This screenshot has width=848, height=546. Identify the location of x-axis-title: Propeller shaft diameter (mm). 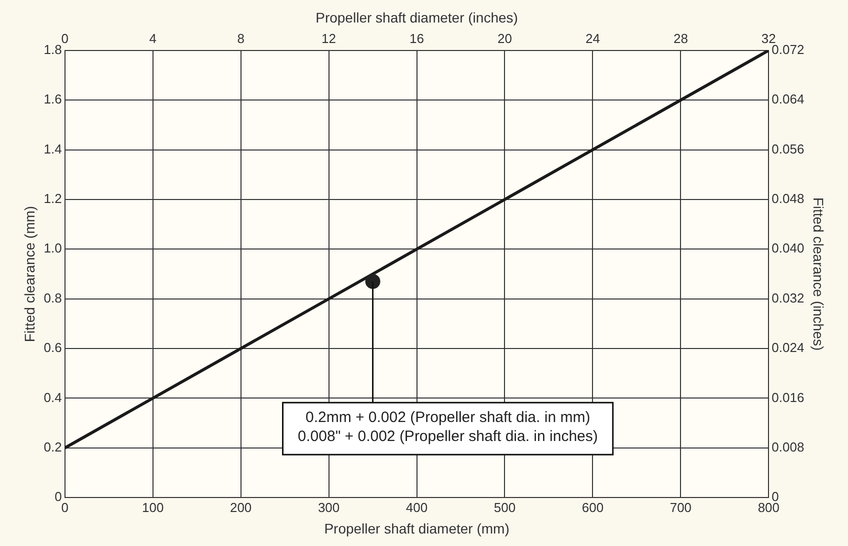
(417, 528).